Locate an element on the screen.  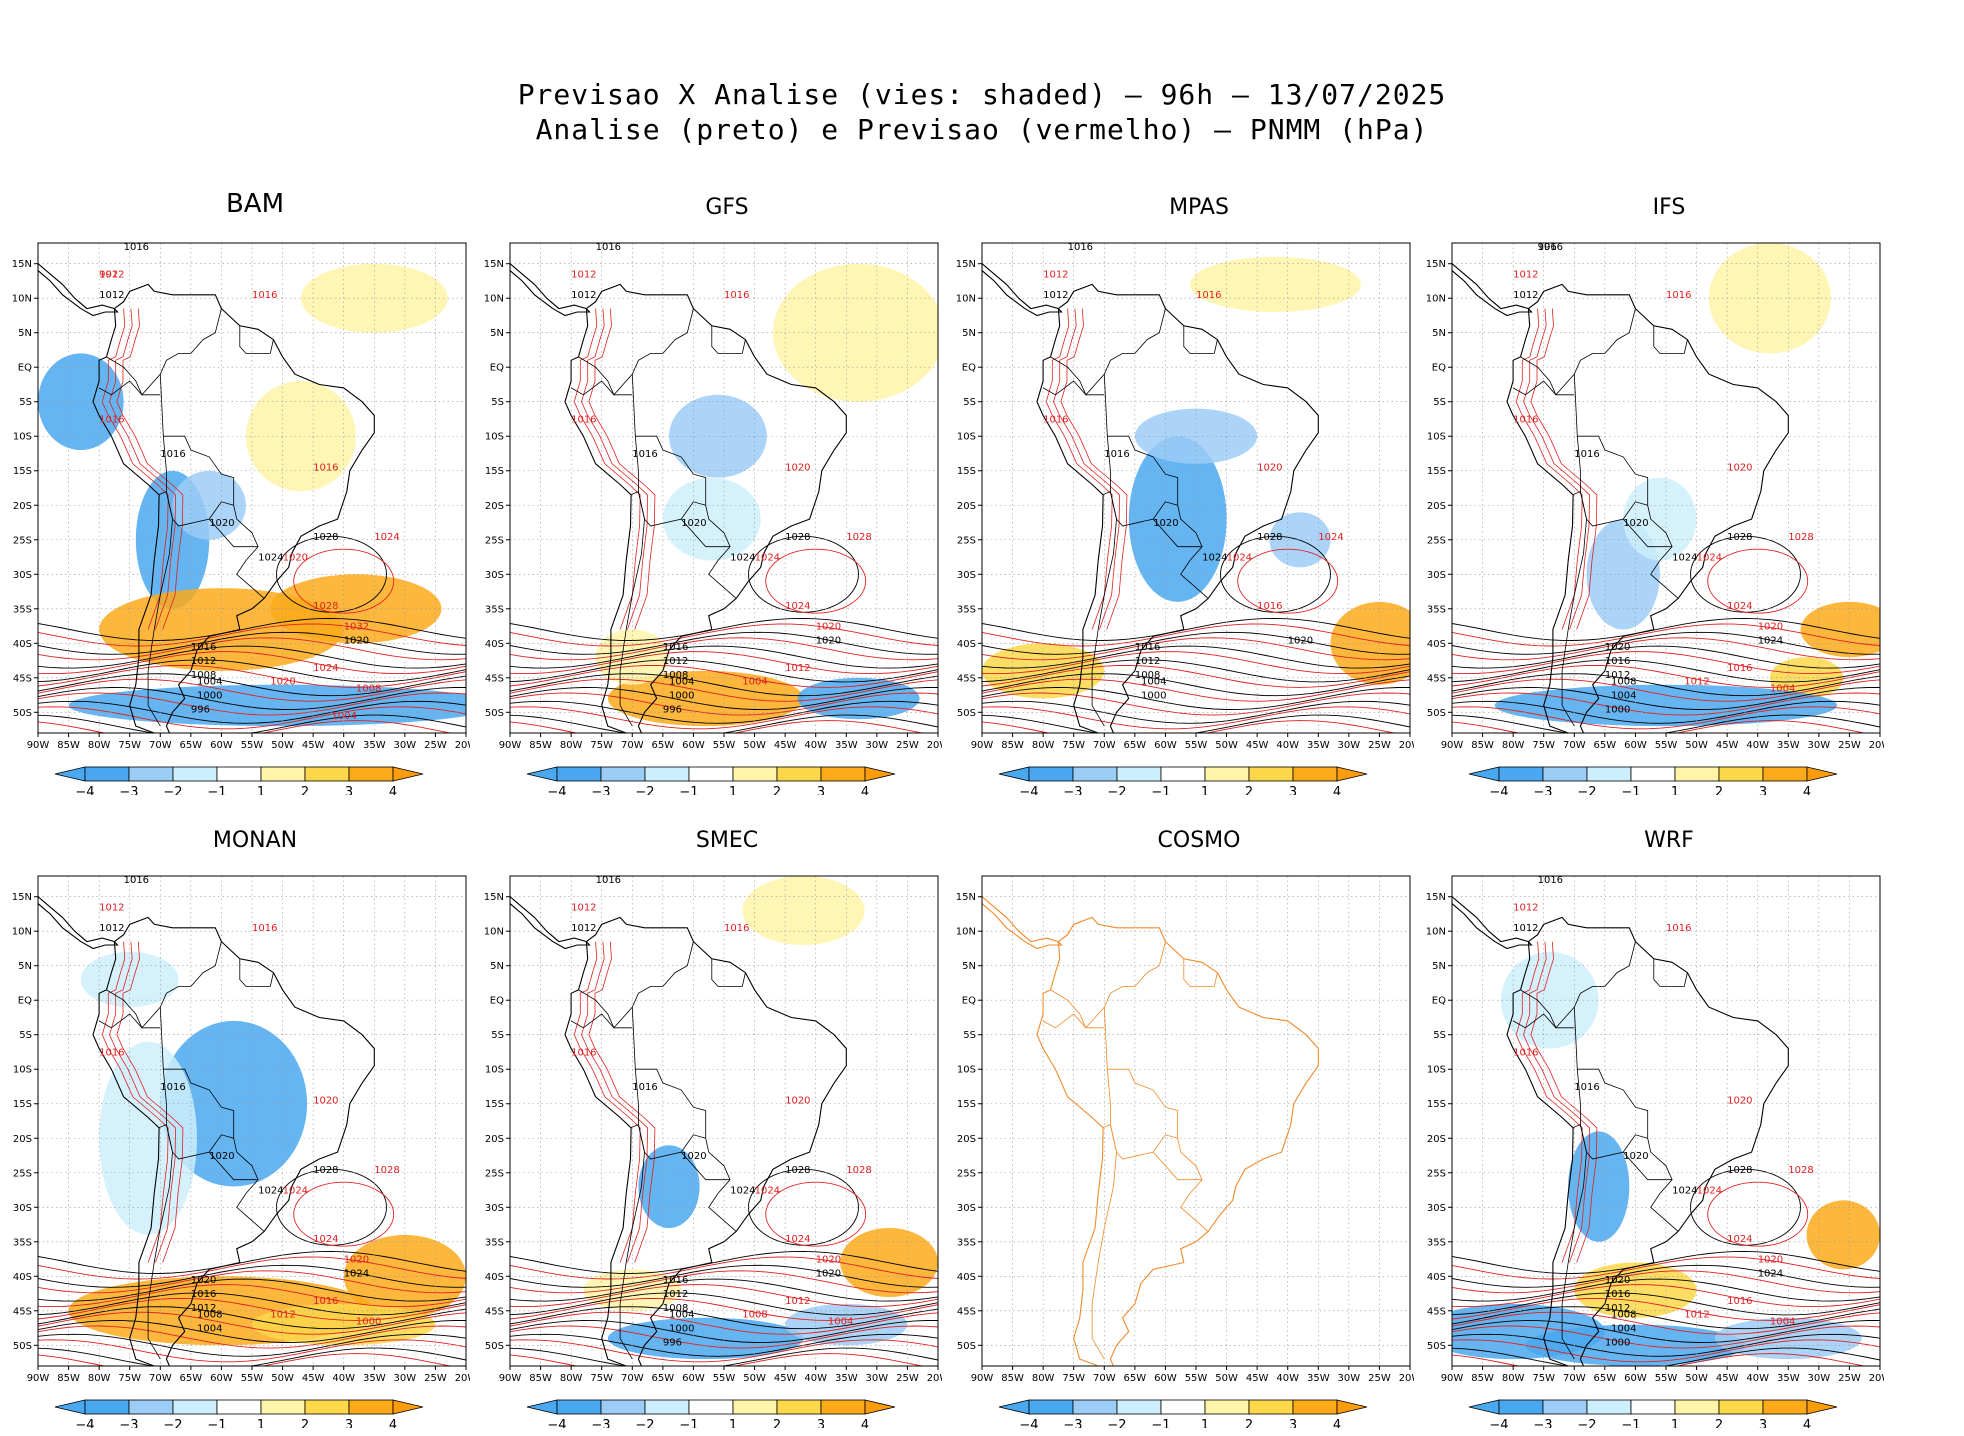
analysis-contour-label: 1024 is located at coordinates (742, 1191).